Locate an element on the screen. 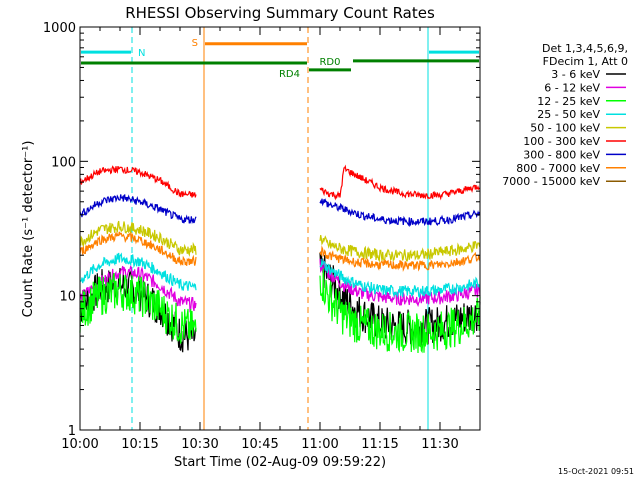 The height and width of the screenshot is (480, 640). x-tick-label: 11:15 is located at coordinates (379, 444).